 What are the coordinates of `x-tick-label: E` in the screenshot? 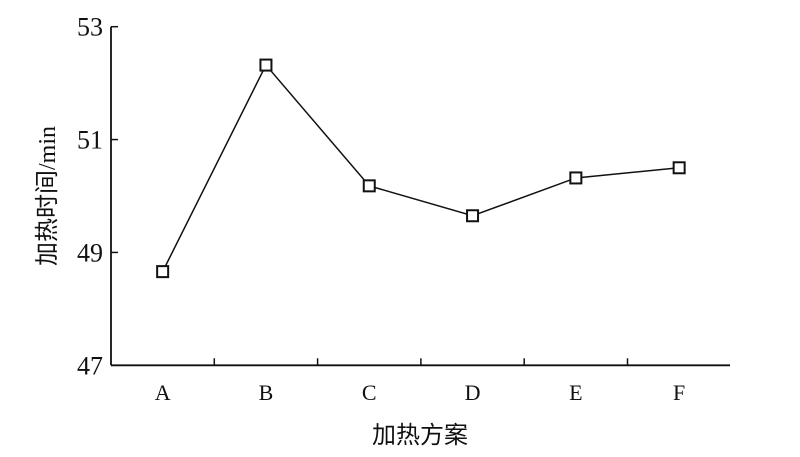 It's located at (575, 392).